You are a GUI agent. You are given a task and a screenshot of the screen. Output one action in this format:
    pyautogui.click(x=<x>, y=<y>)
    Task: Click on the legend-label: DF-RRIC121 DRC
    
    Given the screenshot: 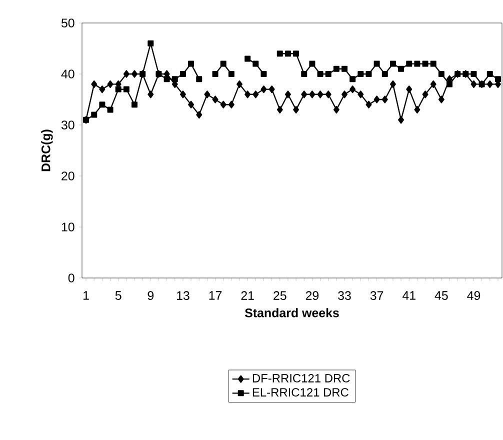 What is the action you would take?
    pyautogui.click(x=301, y=378)
    